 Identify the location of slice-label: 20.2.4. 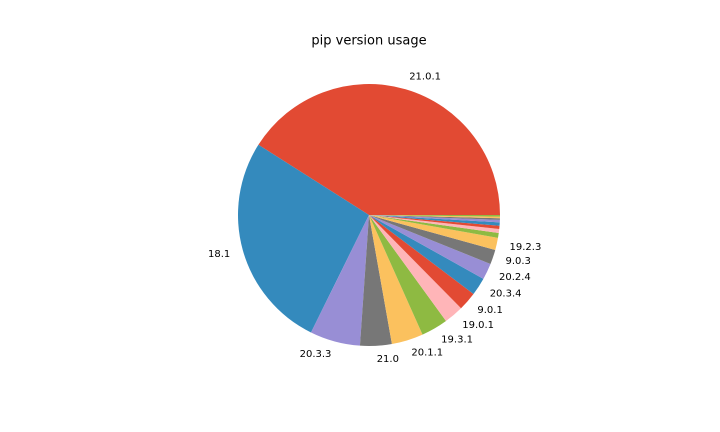
(515, 277).